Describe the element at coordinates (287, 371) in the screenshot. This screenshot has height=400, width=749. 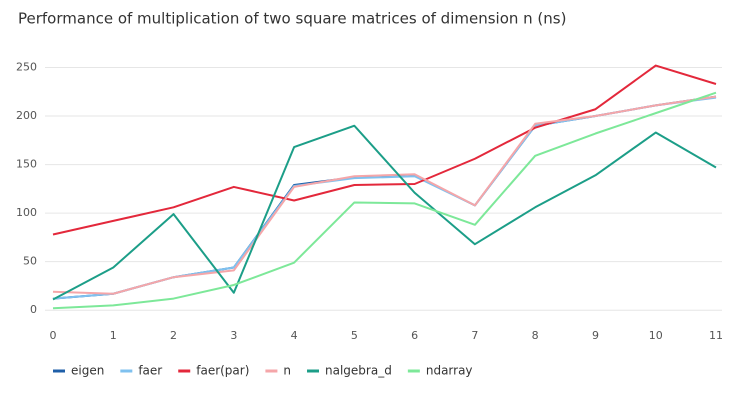
I see `legend-label: n` at that location.